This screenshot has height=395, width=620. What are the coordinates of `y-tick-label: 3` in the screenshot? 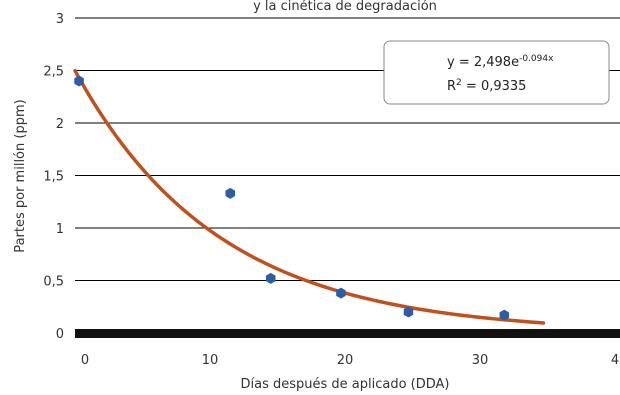 It's located at (60, 19).